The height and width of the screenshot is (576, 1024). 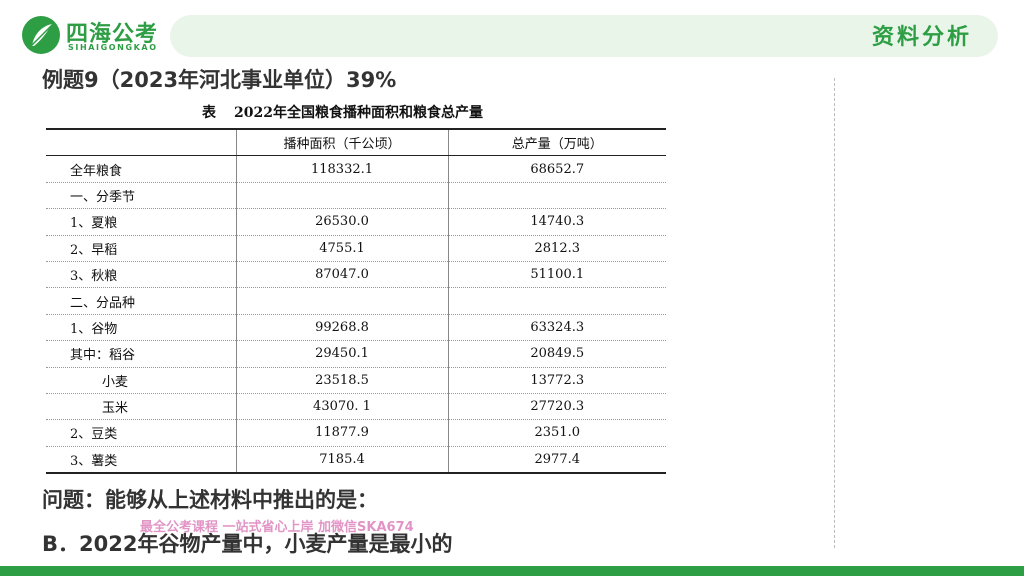 I want to click on table-row: 小麦 23518.5 13772.3, so click(x=356, y=380).